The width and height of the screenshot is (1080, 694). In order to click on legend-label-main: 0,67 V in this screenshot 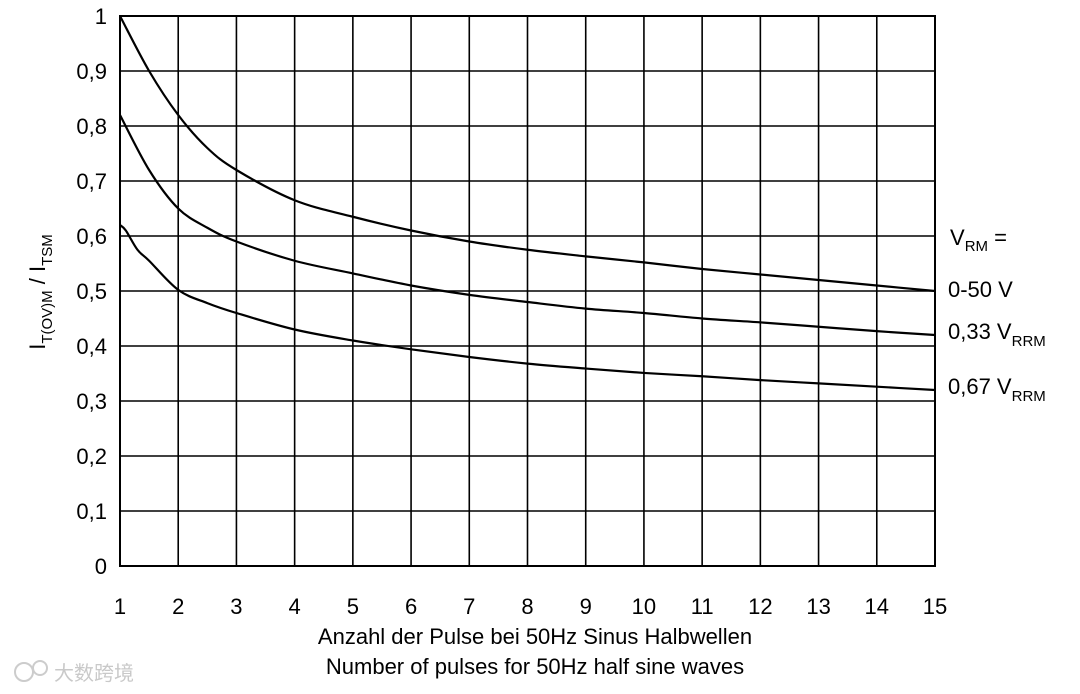, I will do `click(980, 386)`.